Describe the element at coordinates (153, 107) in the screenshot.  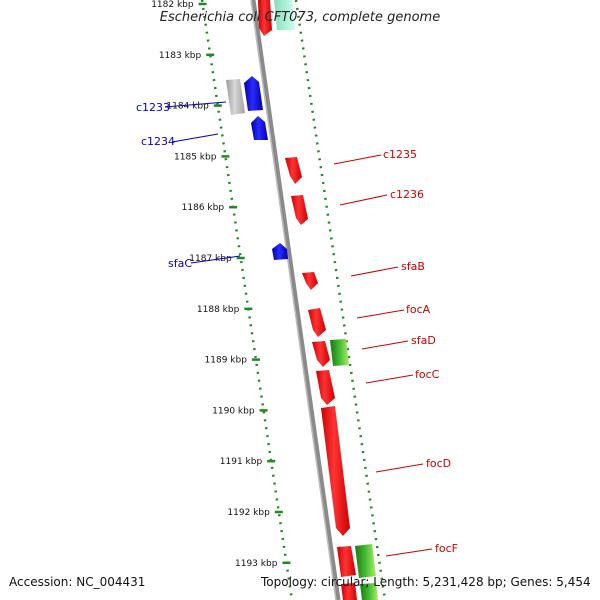
I see `gene-label-c1233: c1233` at that location.